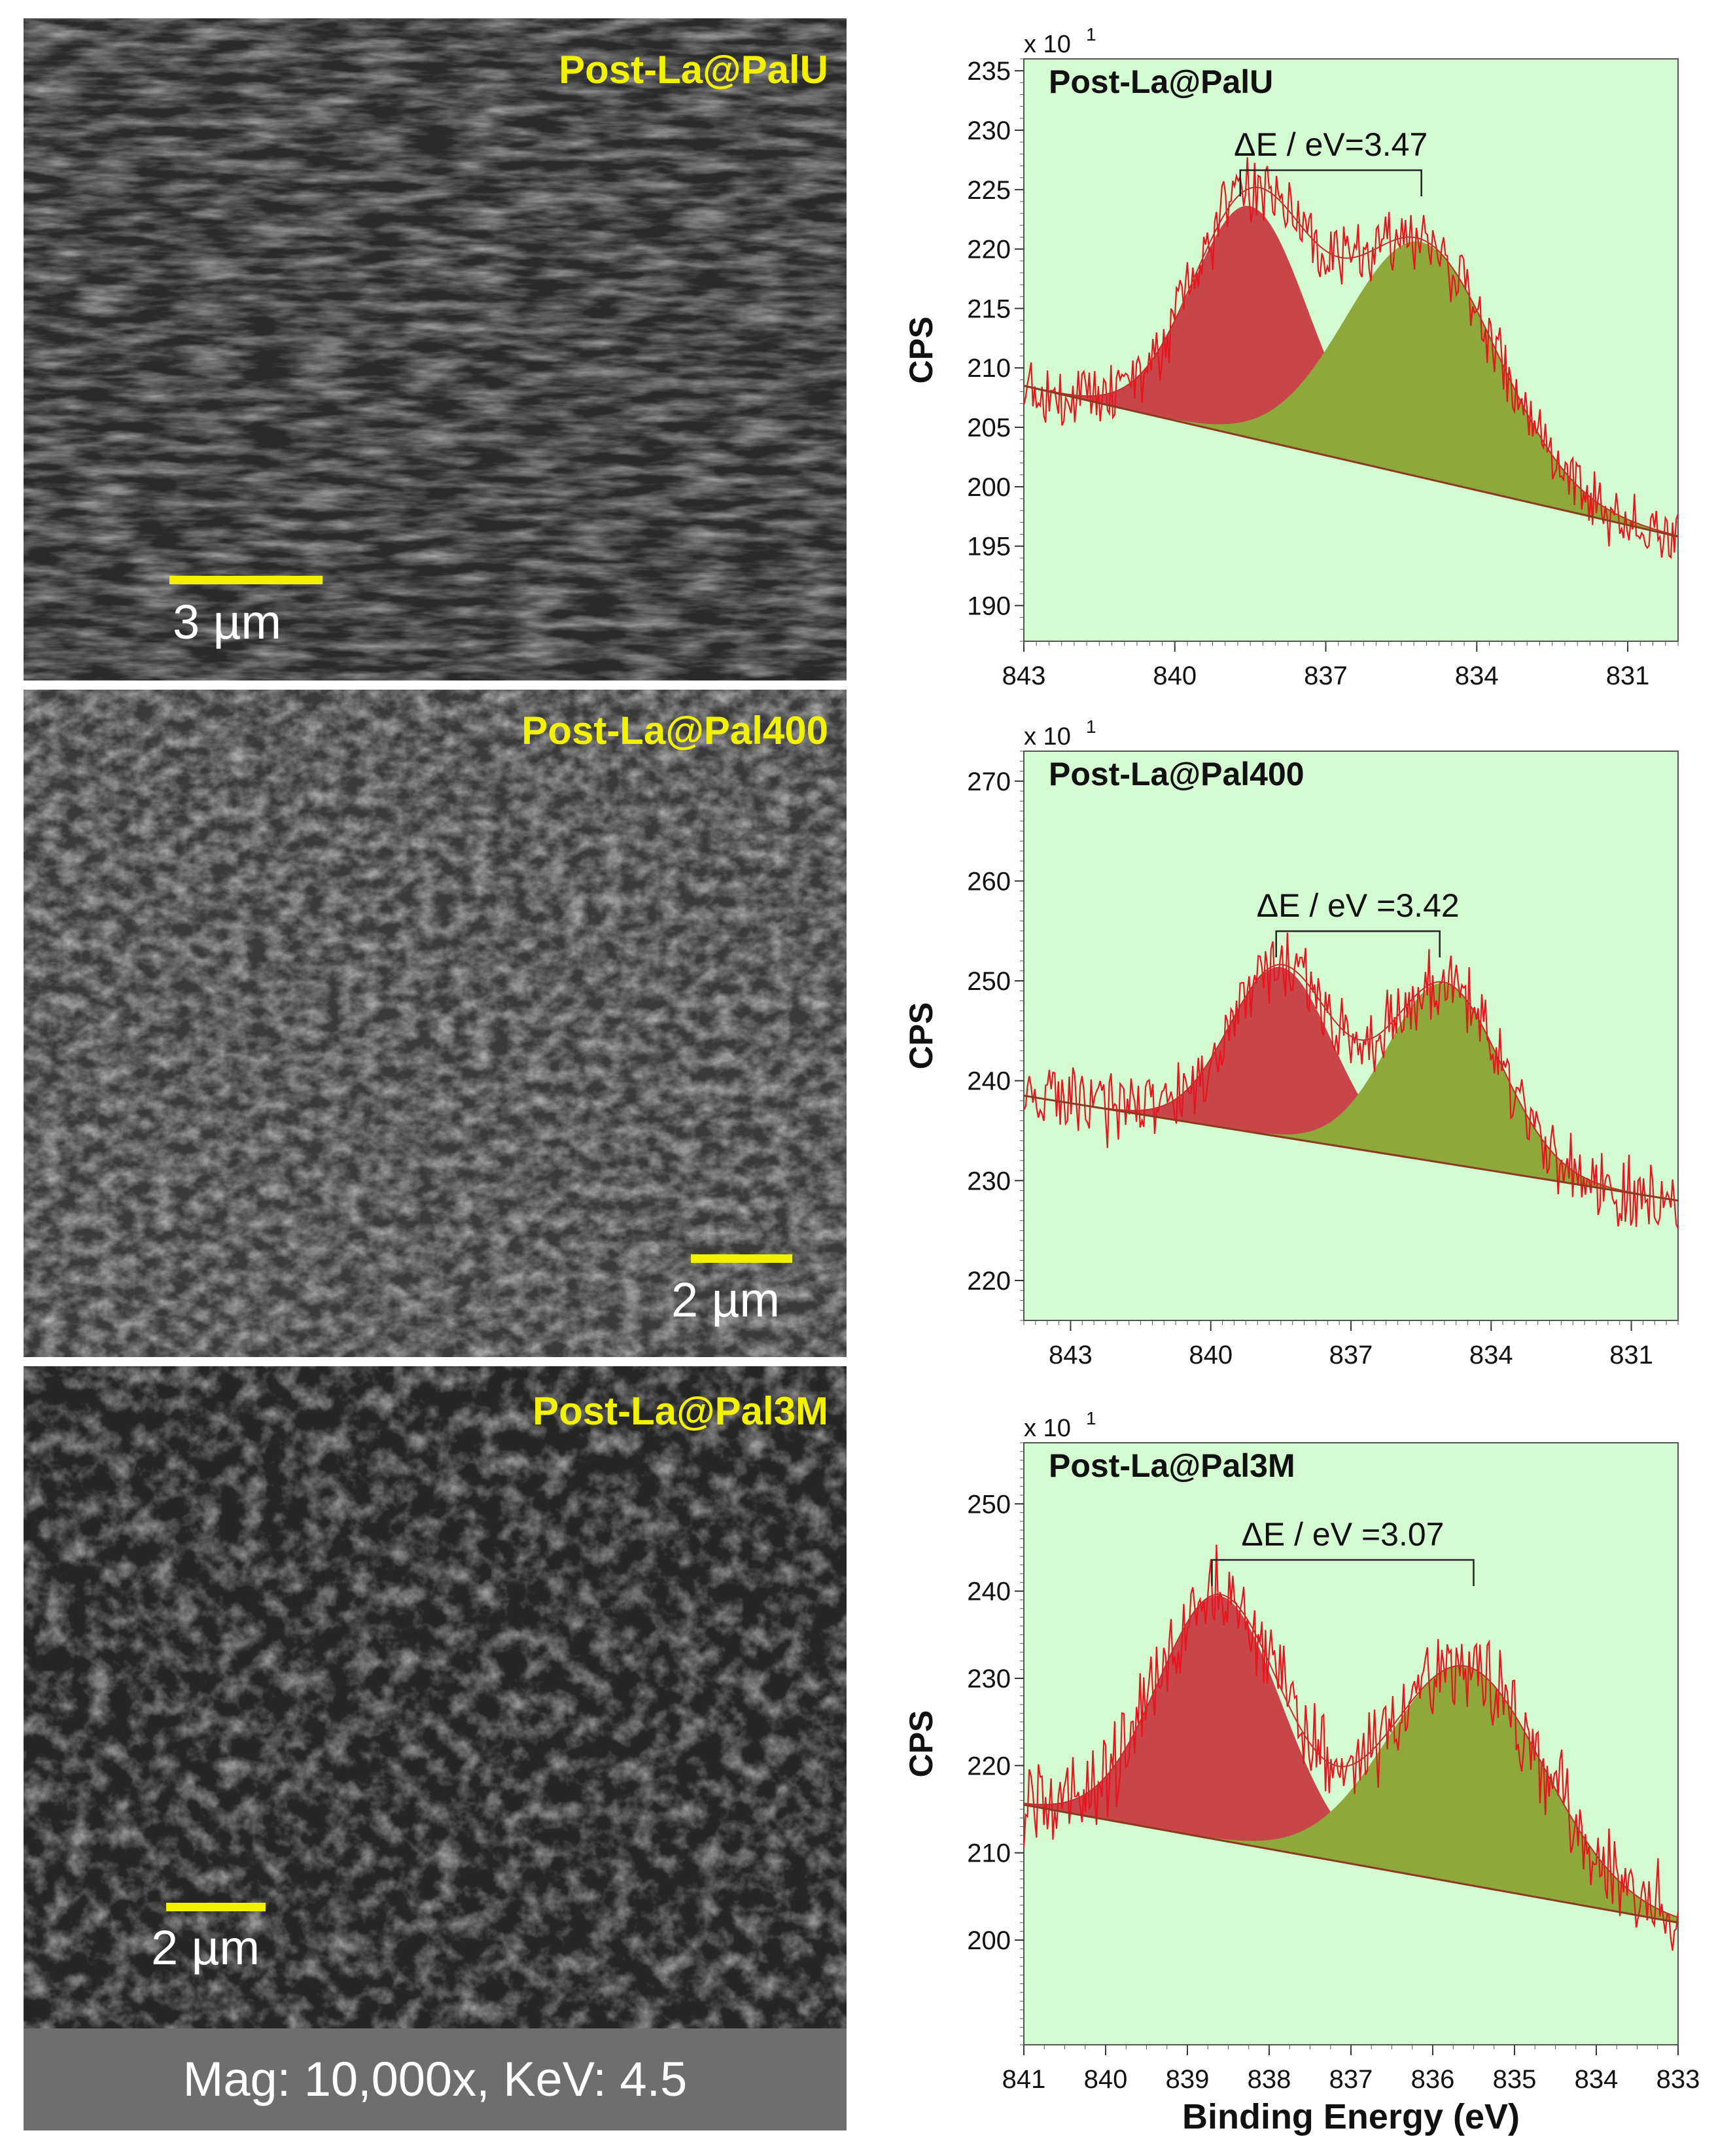 The width and height of the screenshot is (1716, 2156). I want to click on x-tick-label: 836, so click(1433, 2079).